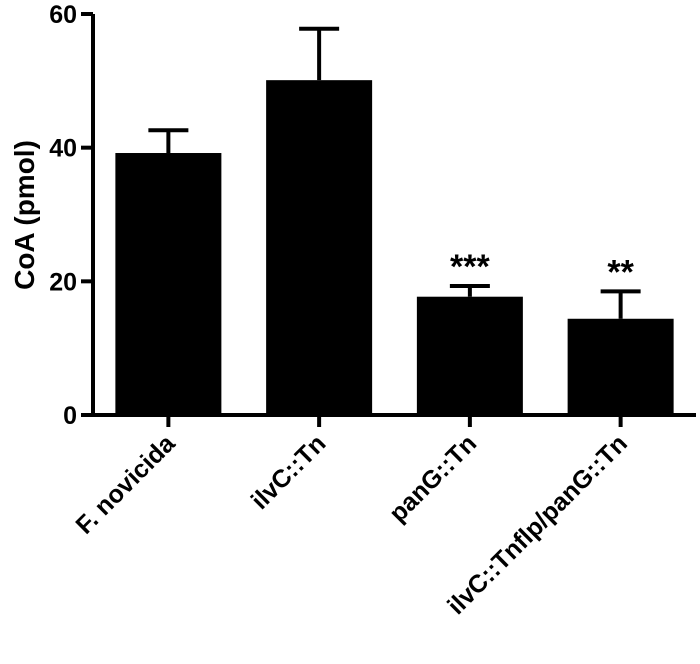  Describe the element at coordinates (63, 282) in the screenshot. I see `y-tick-label-1: 20` at that location.